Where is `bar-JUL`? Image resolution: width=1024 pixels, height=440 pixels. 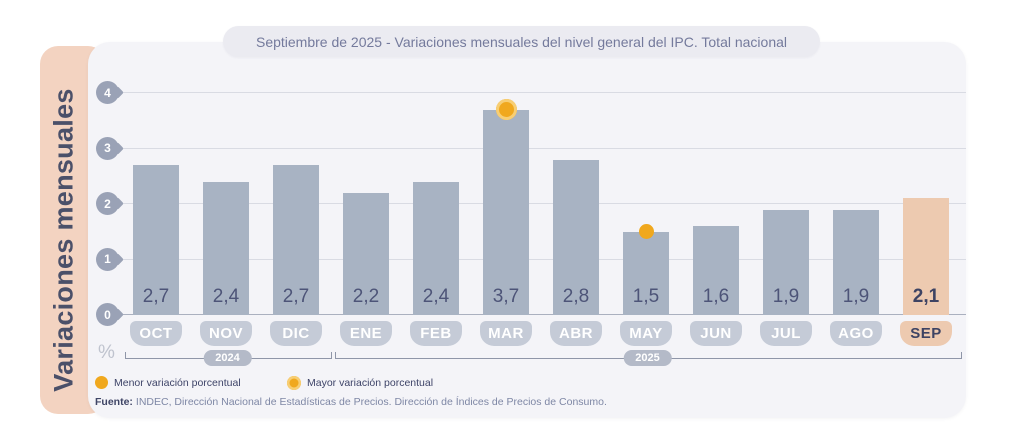 bar-JUL is located at coordinates (786, 262).